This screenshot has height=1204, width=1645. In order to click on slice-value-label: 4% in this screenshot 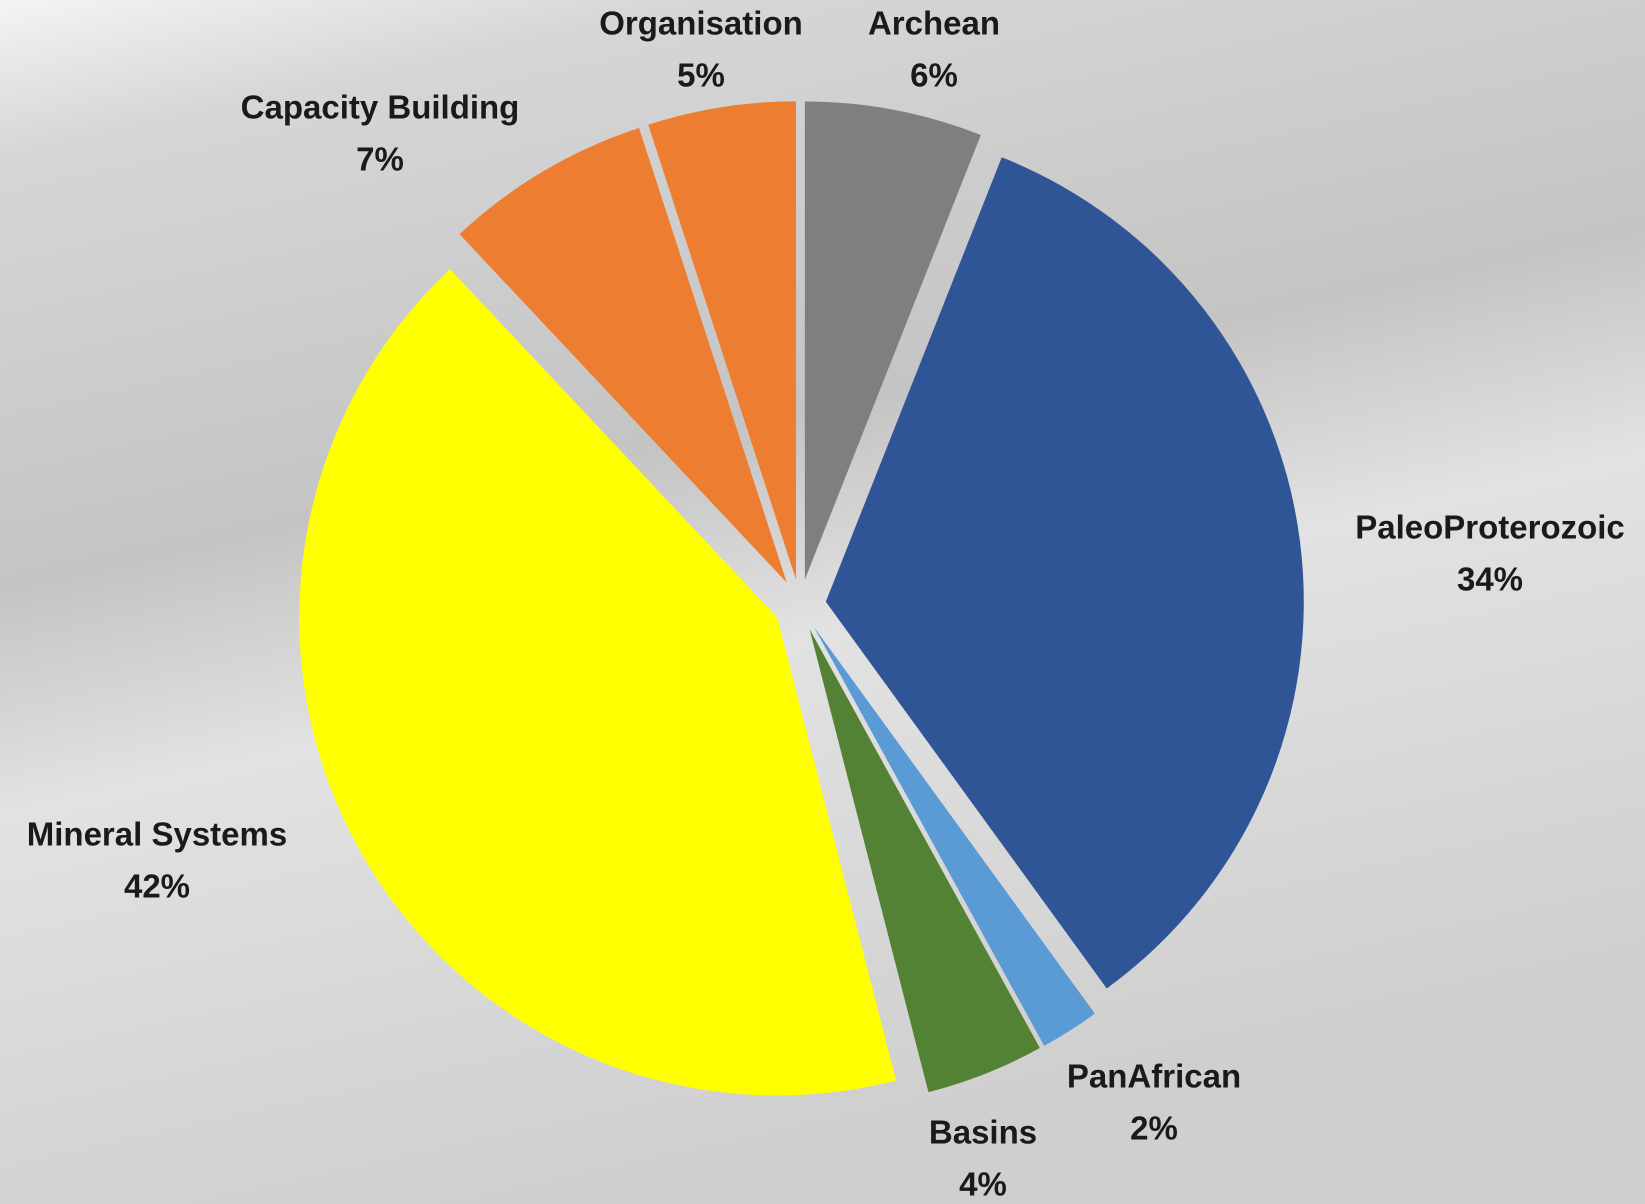, I will do `click(983, 1184)`.